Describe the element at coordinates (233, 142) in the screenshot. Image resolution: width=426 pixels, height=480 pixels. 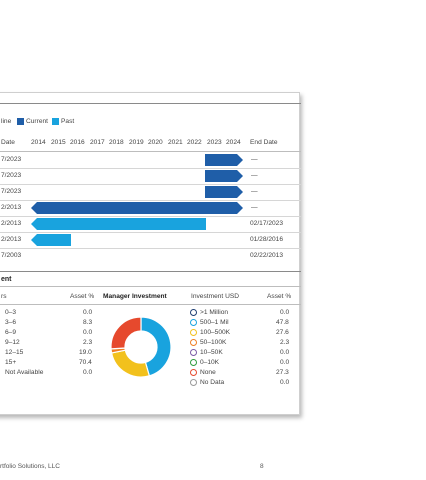
I see `year-label: 2024` at that location.